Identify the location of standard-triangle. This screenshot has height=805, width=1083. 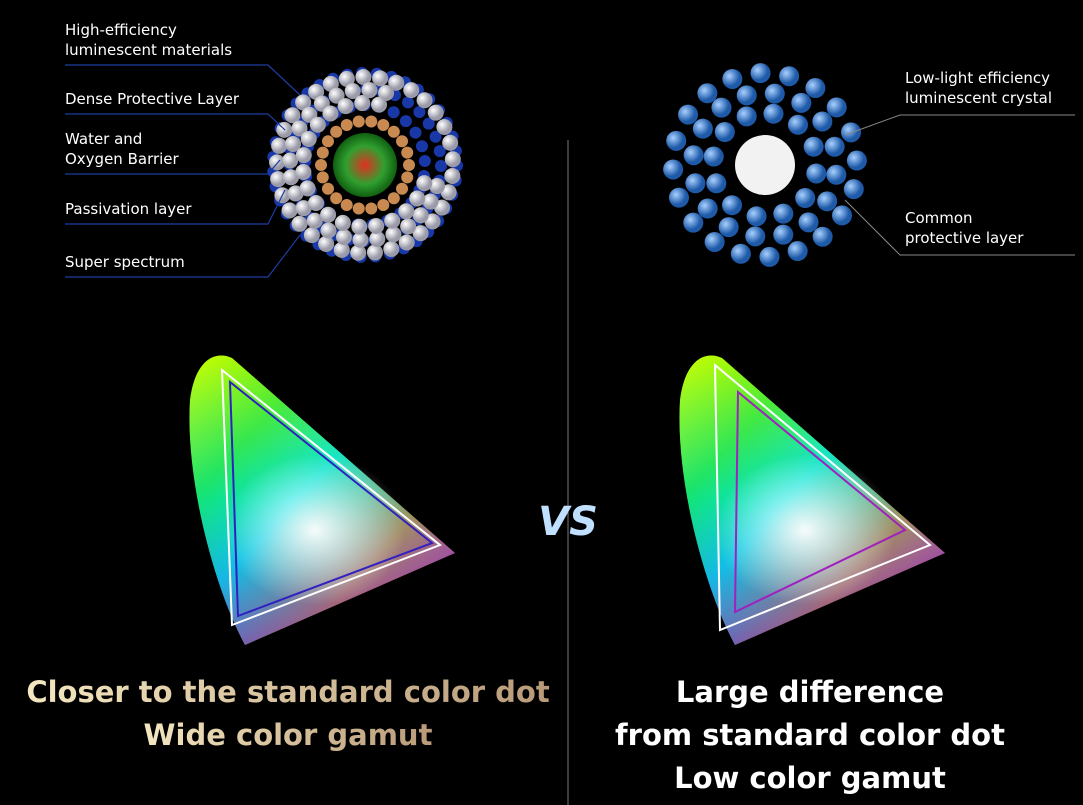
(822, 497).